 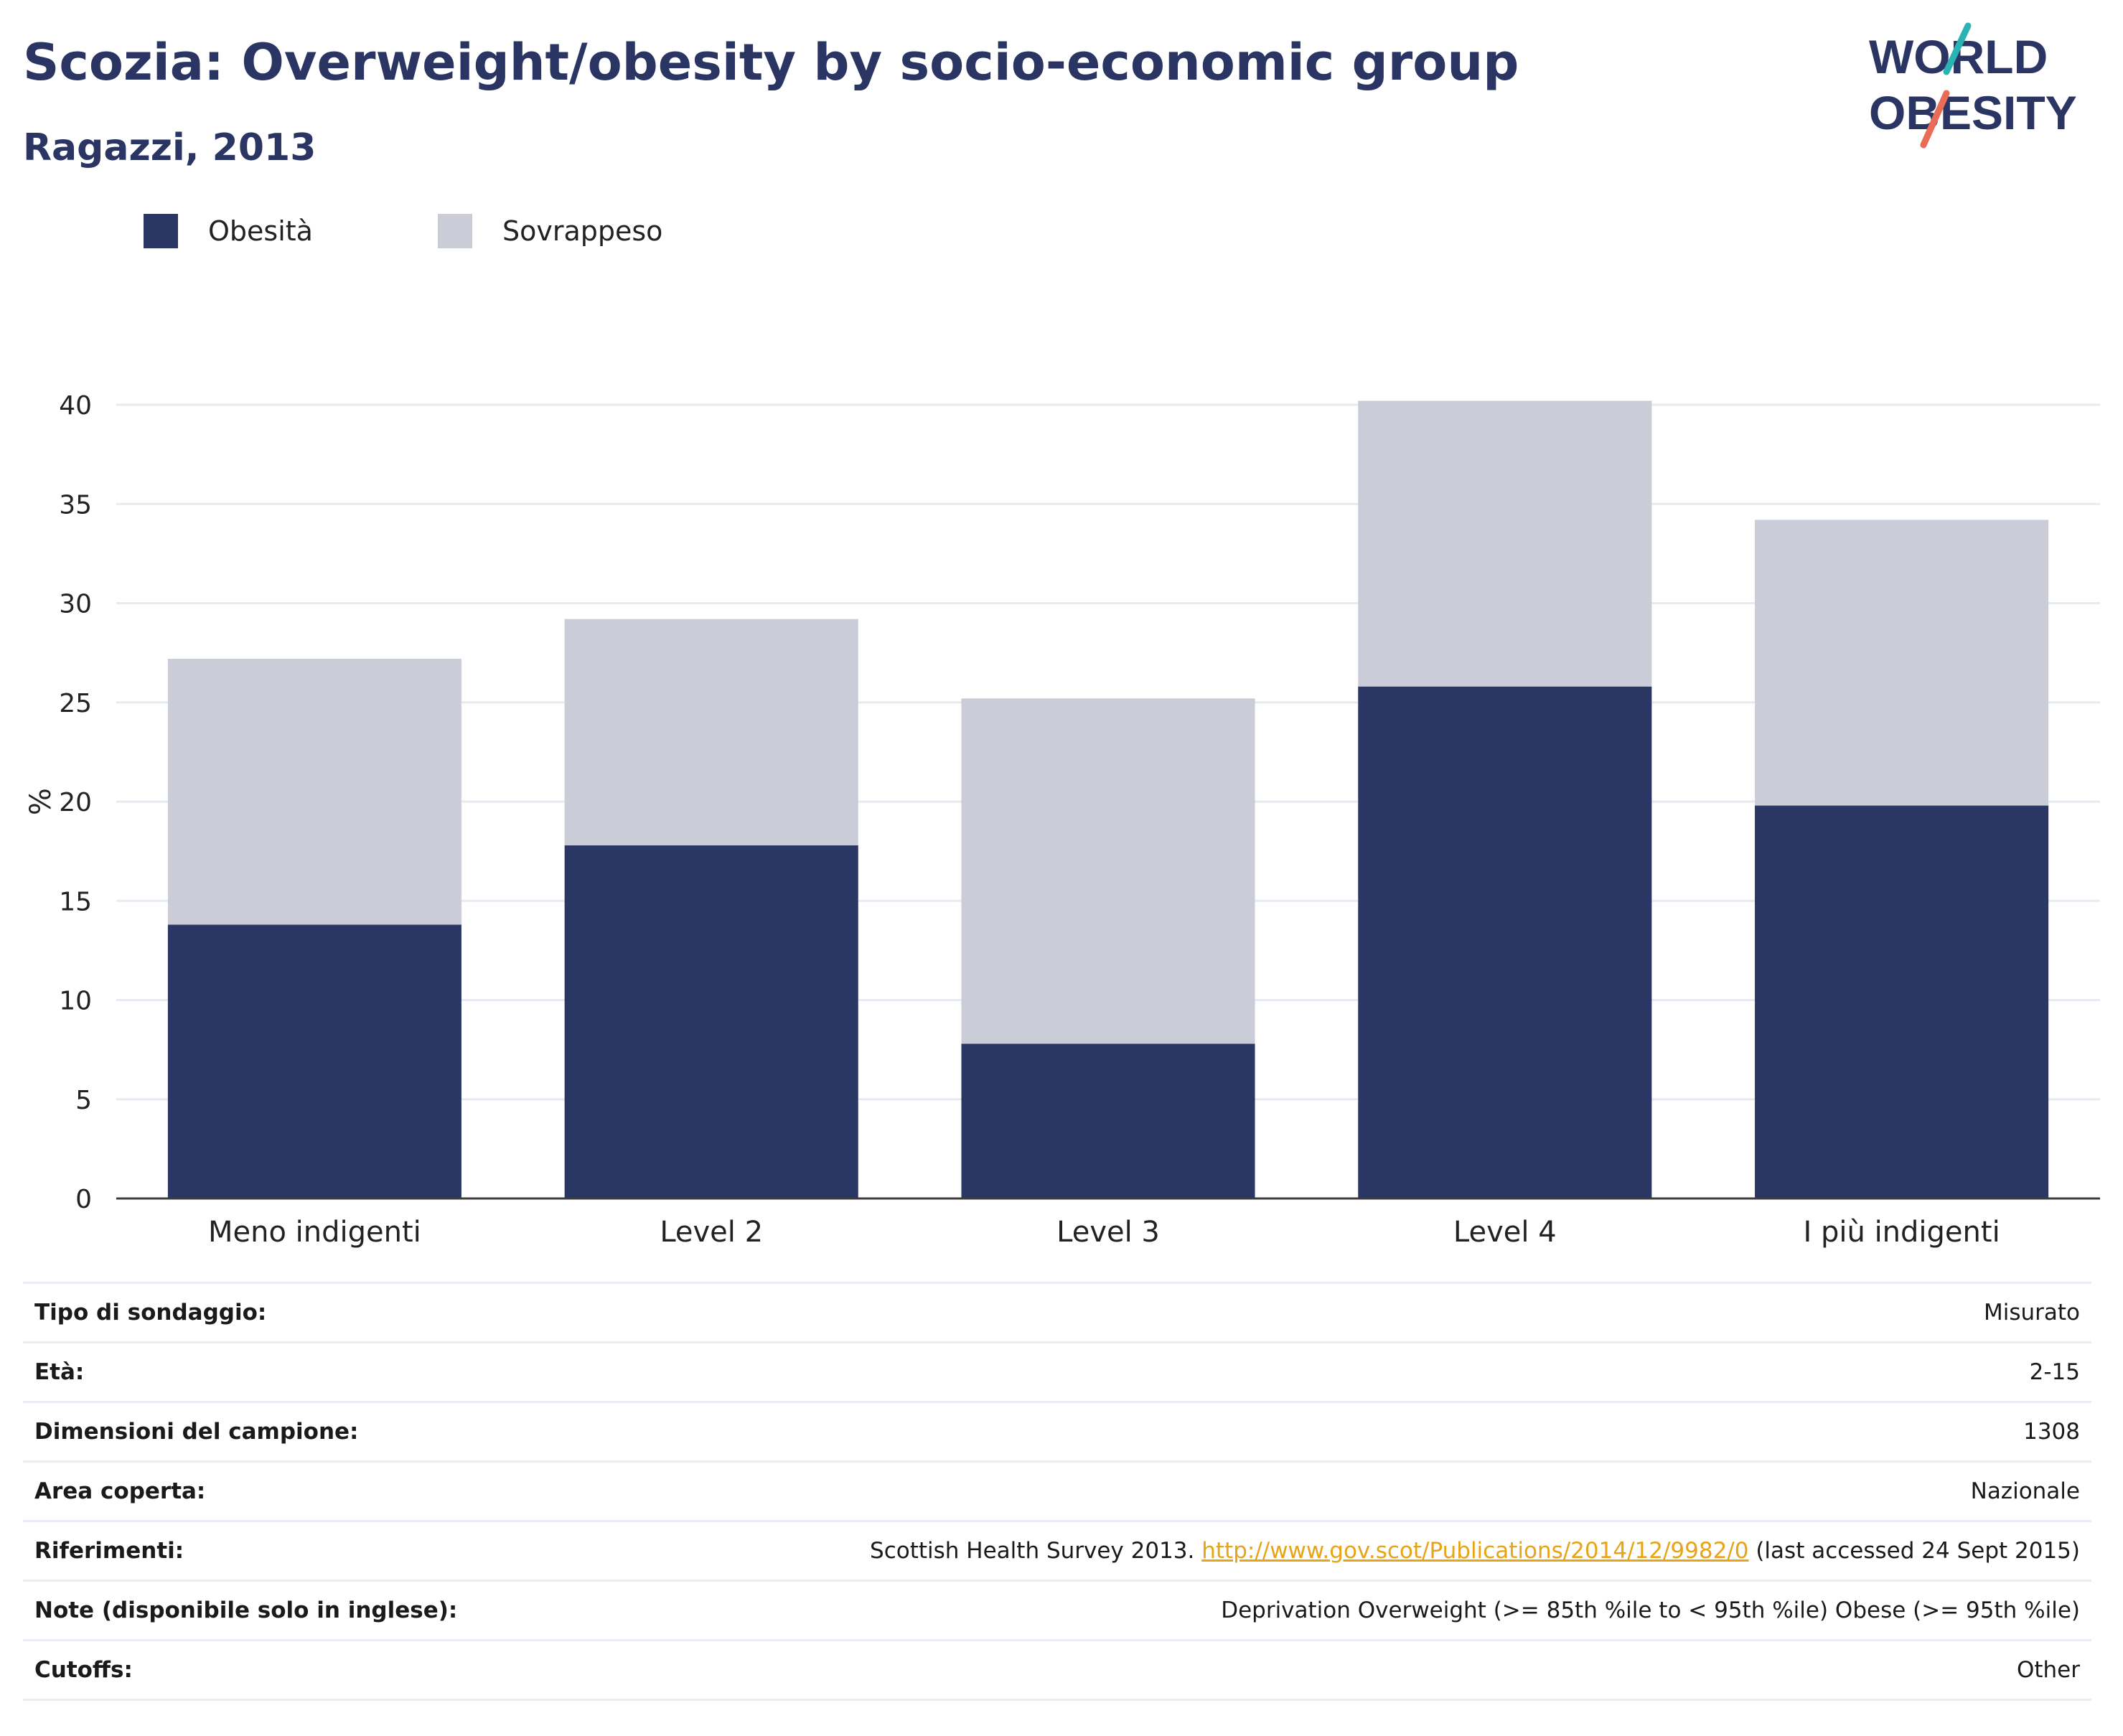 I want to click on y-axis-label: %, so click(x=40, y=801).